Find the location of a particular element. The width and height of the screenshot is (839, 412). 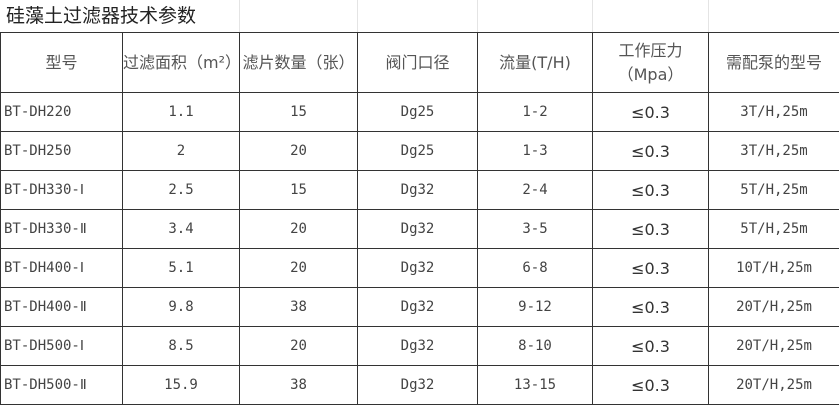

header-filter-area: 过滤面积（m²） is located at coordinates (181, 62).